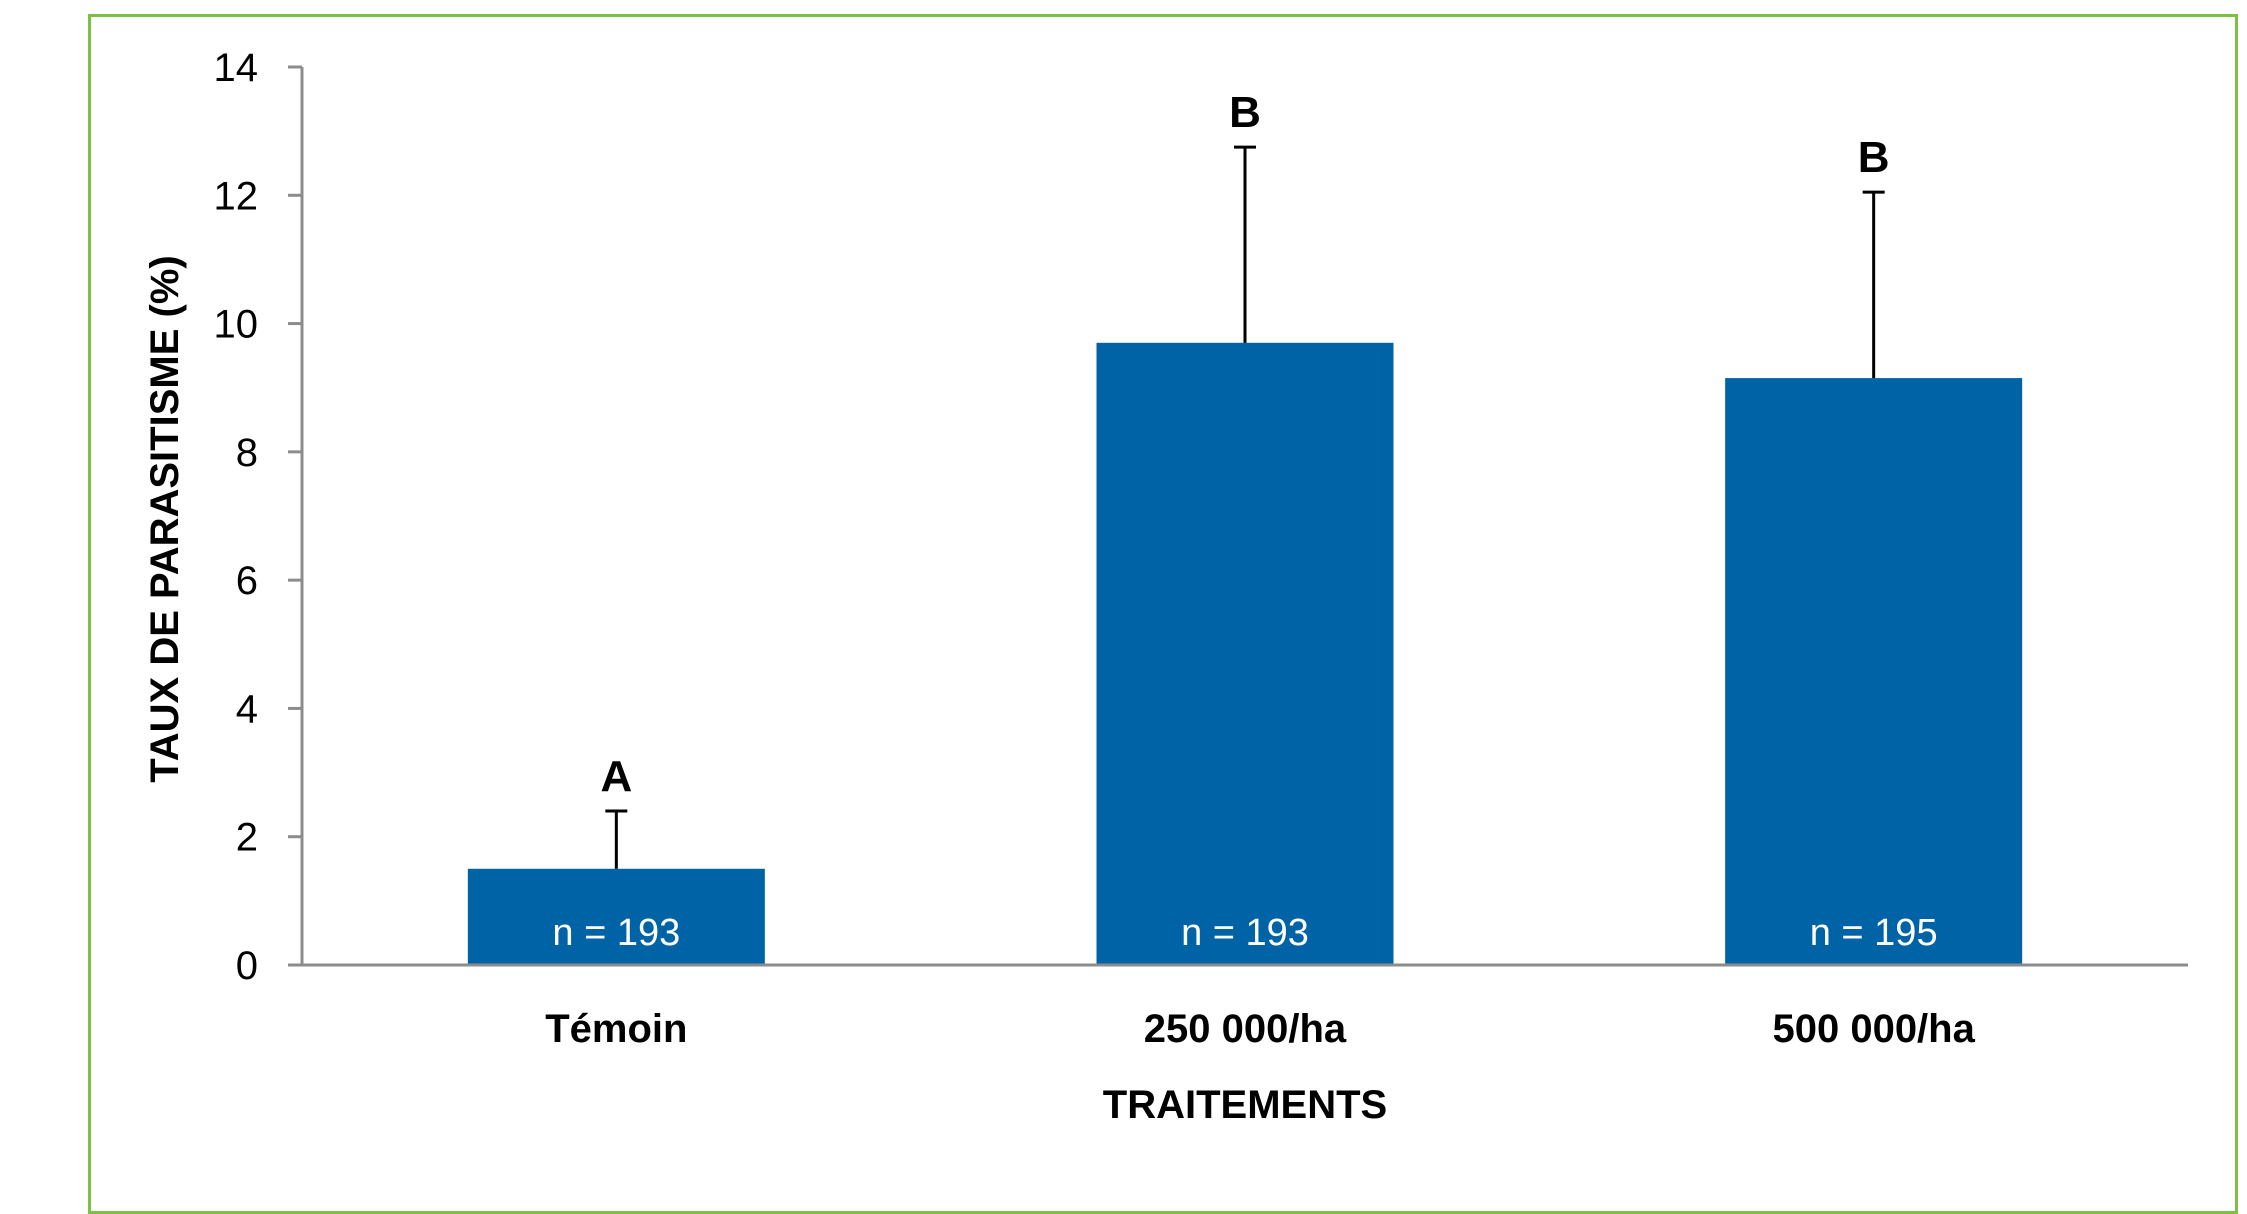 This screenshot has width=2247, height=1214. I want to click on y-tick-label: 12, so click(236, 196).